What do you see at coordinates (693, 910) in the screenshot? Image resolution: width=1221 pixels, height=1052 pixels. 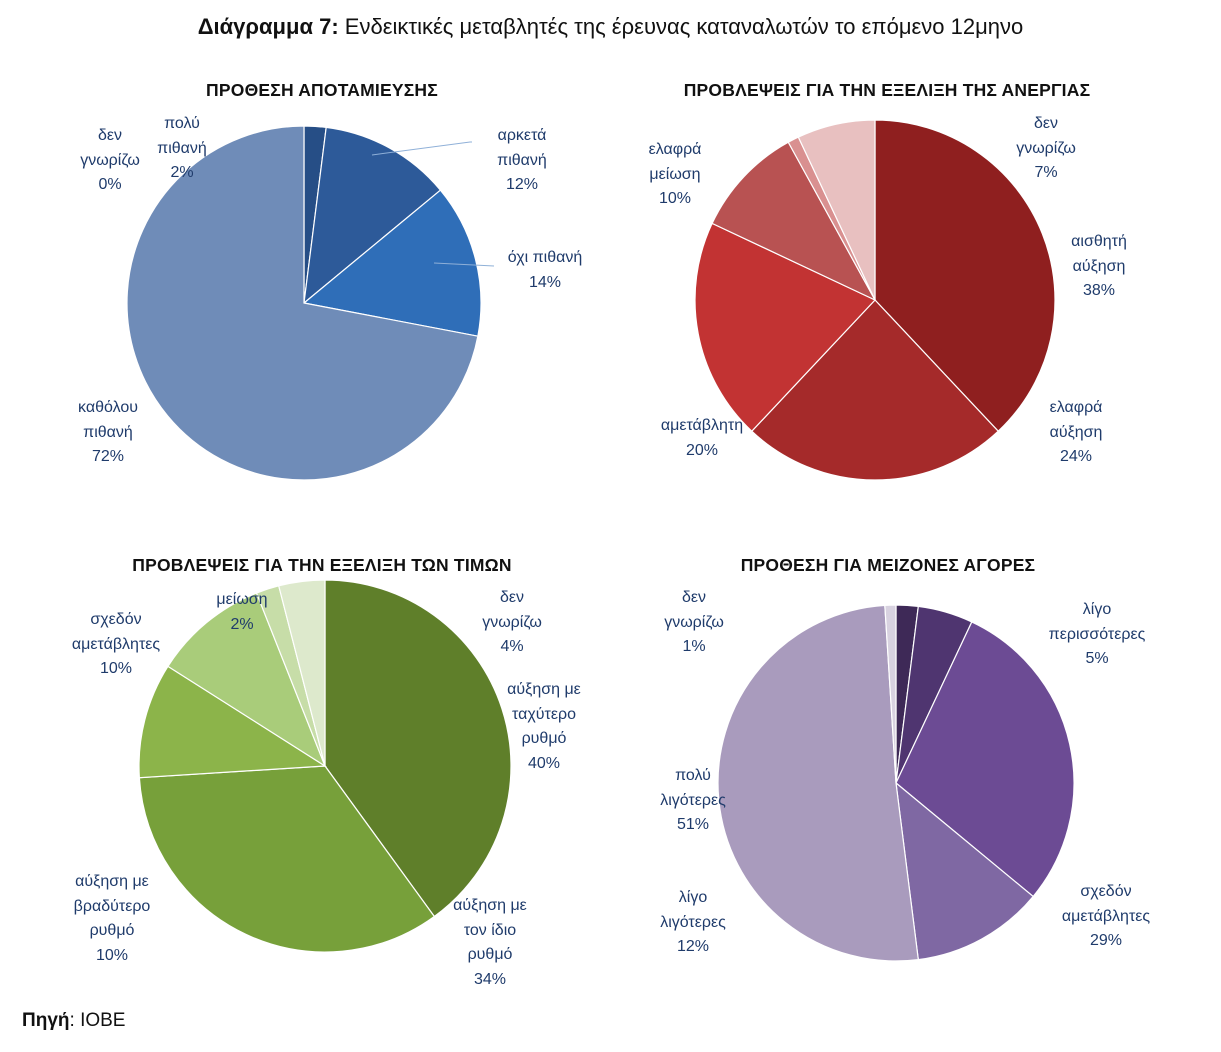 I see `label-text: λίγο λιγότερες` at bounding box center [693, 910].